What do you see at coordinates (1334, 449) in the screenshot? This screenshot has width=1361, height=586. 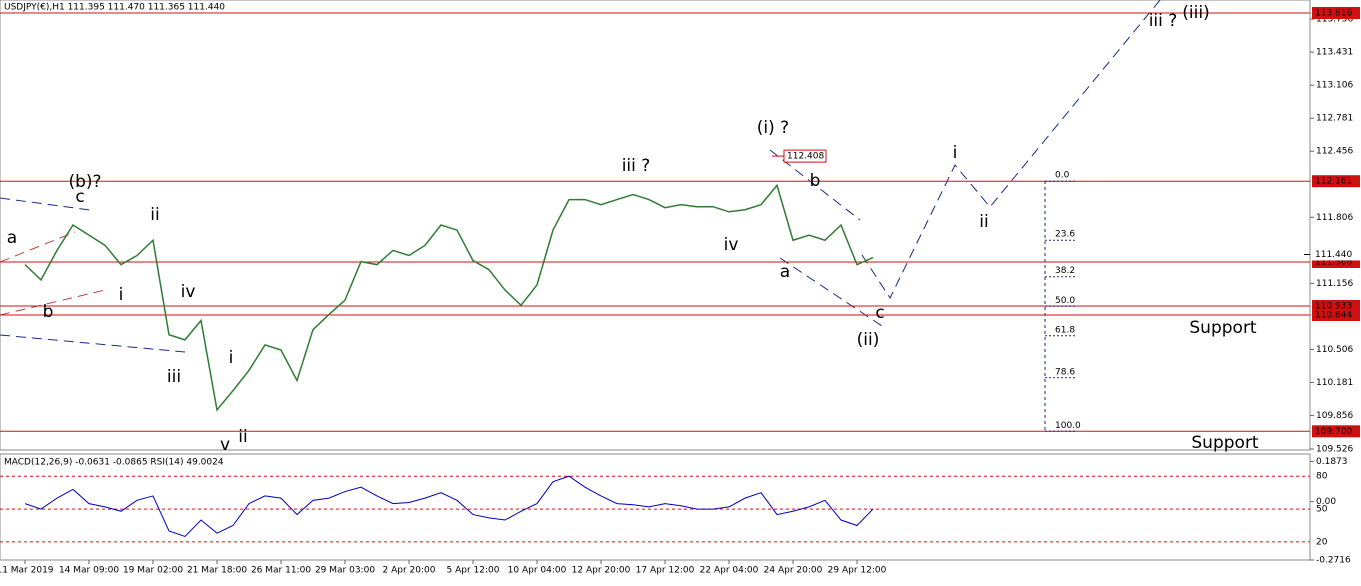 I see `y-tick-label: 109.526` at bounding box center [1334, 449].